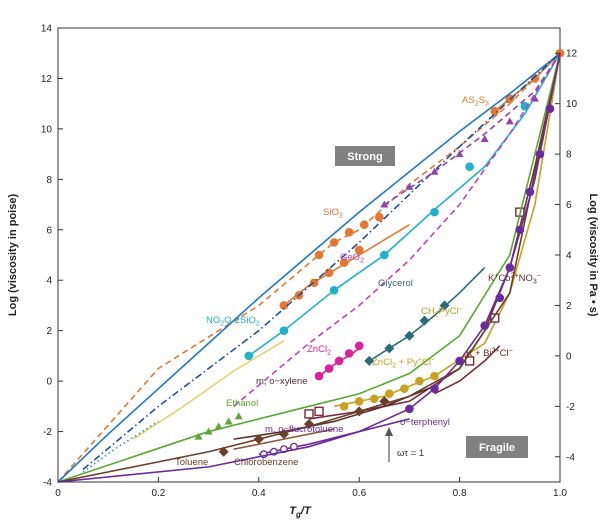 The image size is (603, 525). Describe the element at coordinates (282, 381) in the screenshot. I see `series-annotation: m, o−xylene` at that location.